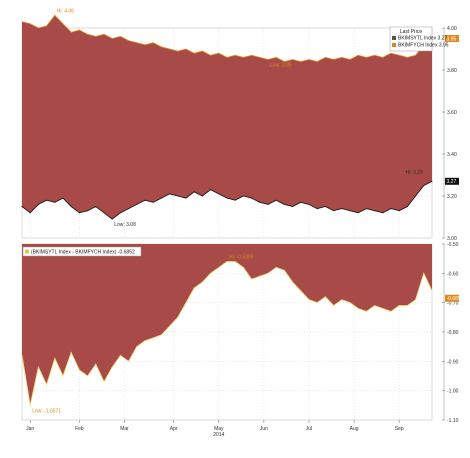 Image resolution: width=470 pixels, height=458 pixels. I want to click on y-tick-label: 3.00, so click(452, 239).